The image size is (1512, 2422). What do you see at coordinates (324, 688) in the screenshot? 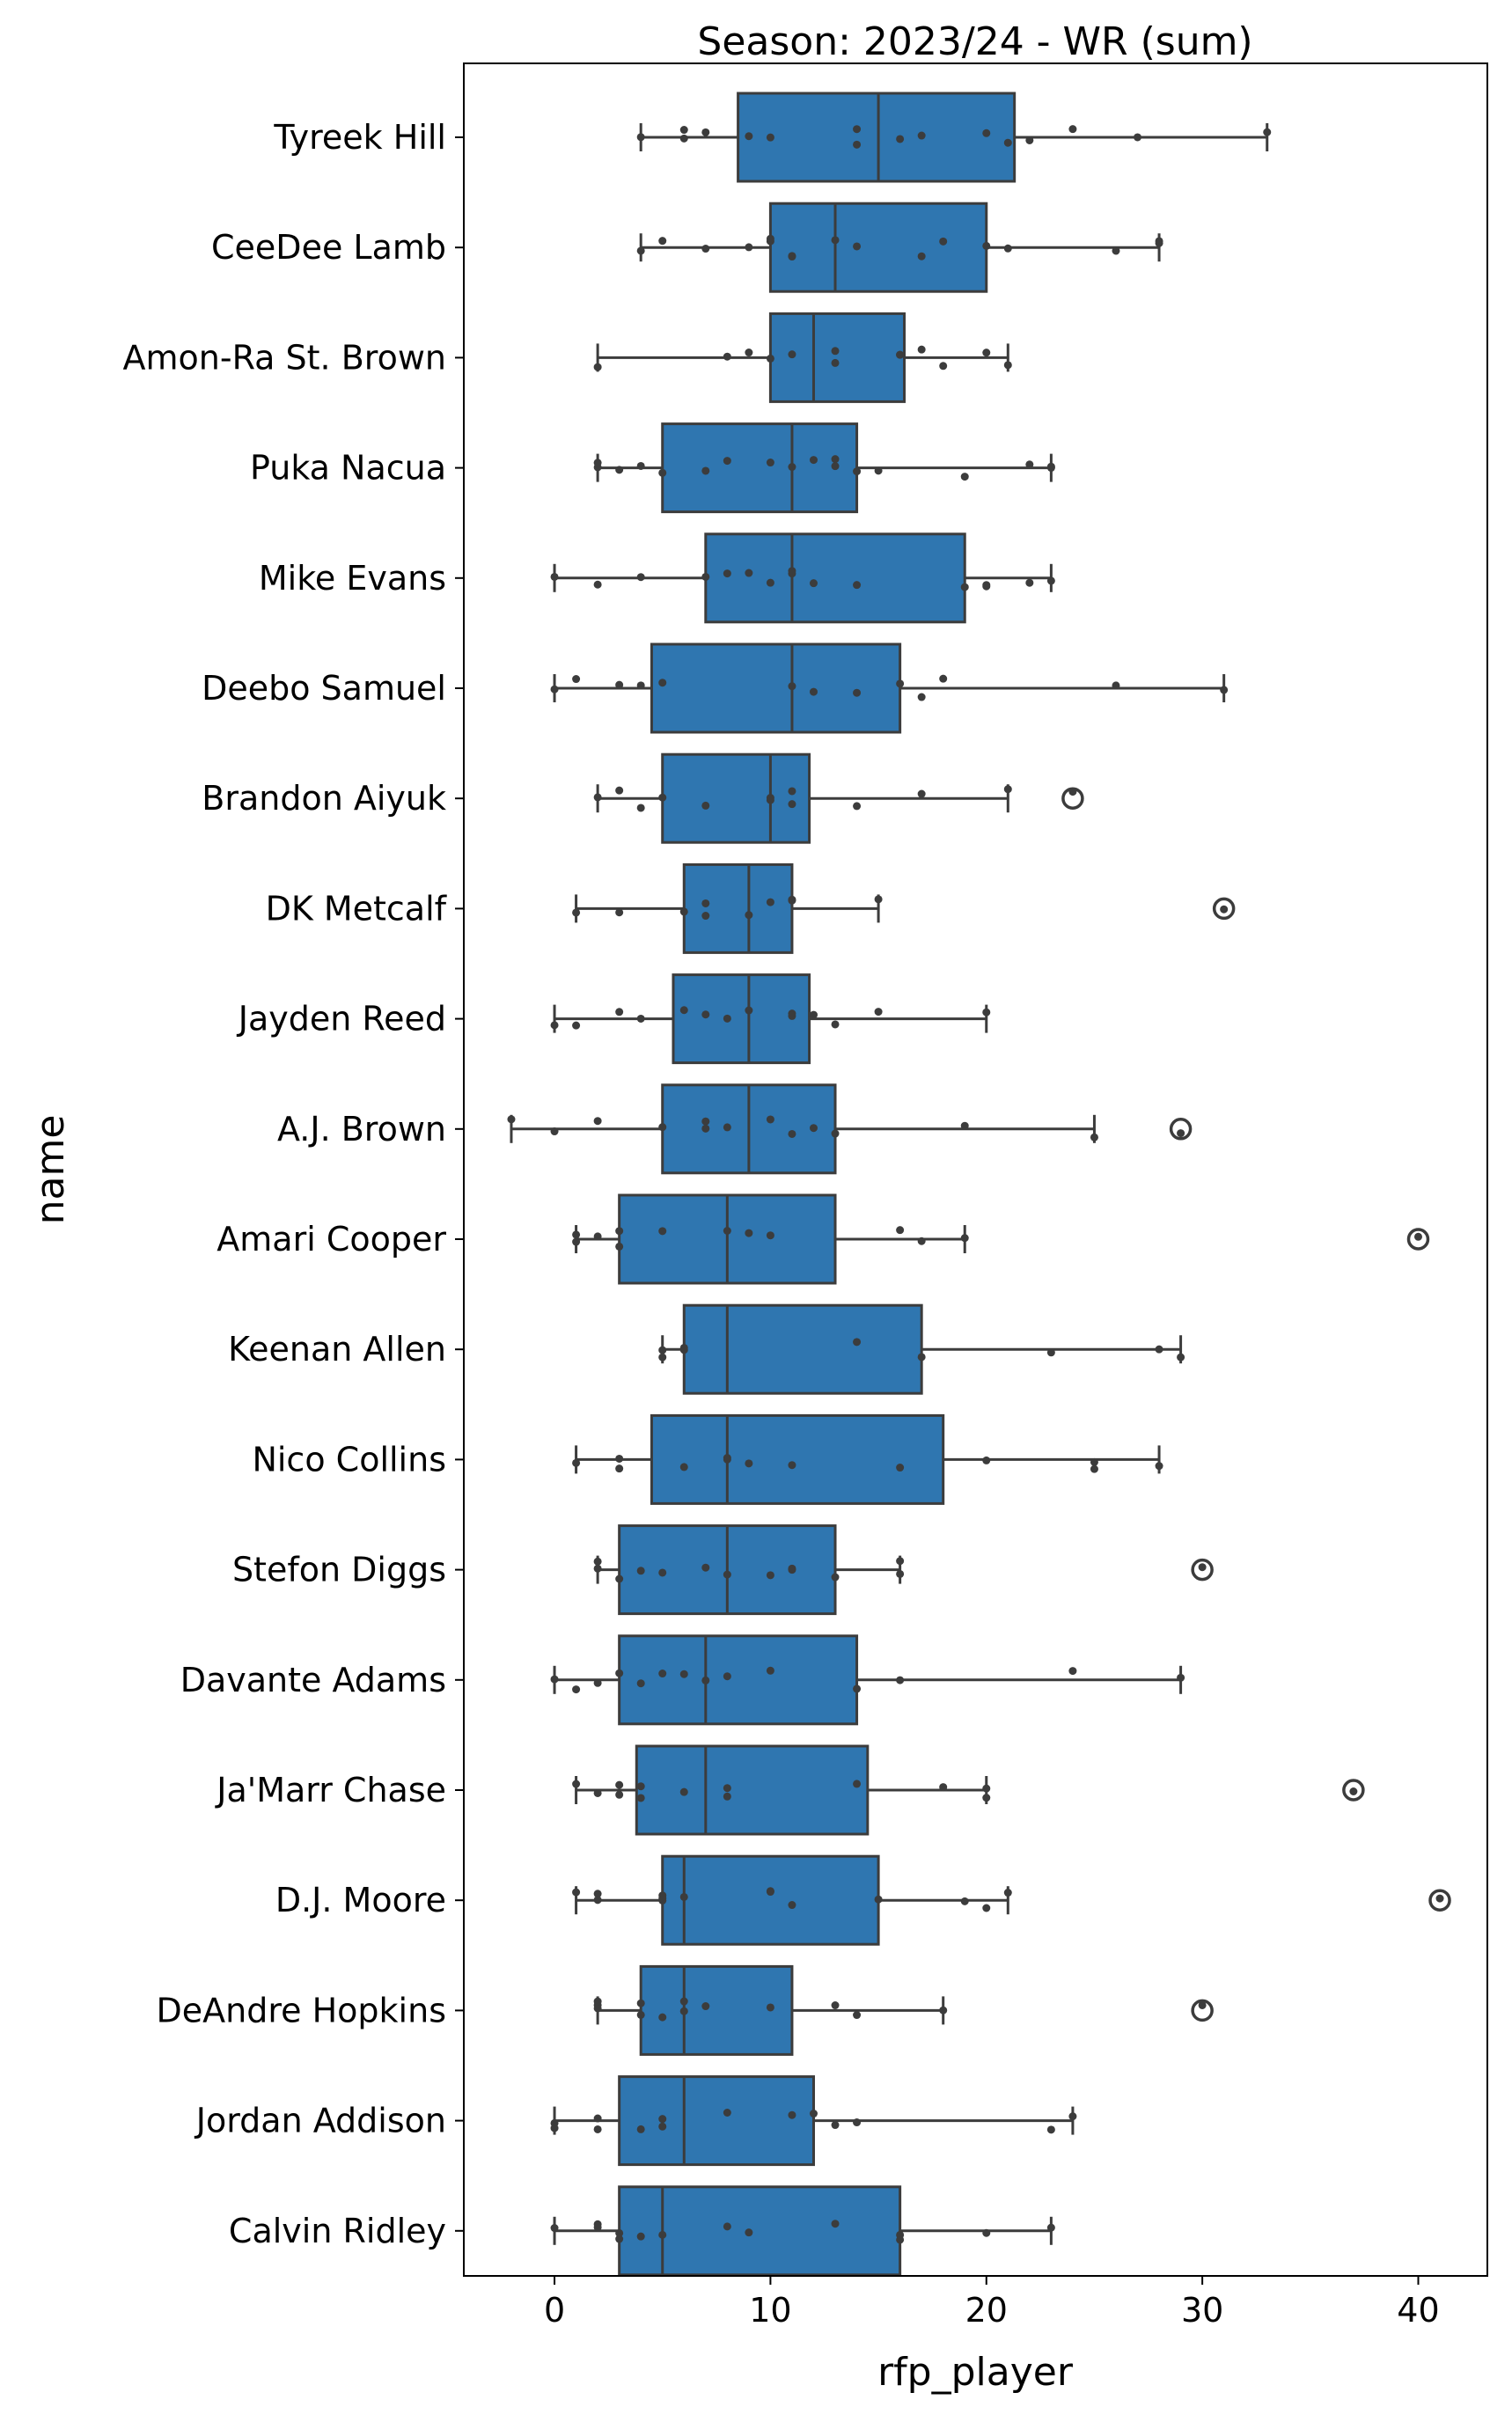
I see `y-tick-label: Deebo Samuel` at bounding box center [324, 688].